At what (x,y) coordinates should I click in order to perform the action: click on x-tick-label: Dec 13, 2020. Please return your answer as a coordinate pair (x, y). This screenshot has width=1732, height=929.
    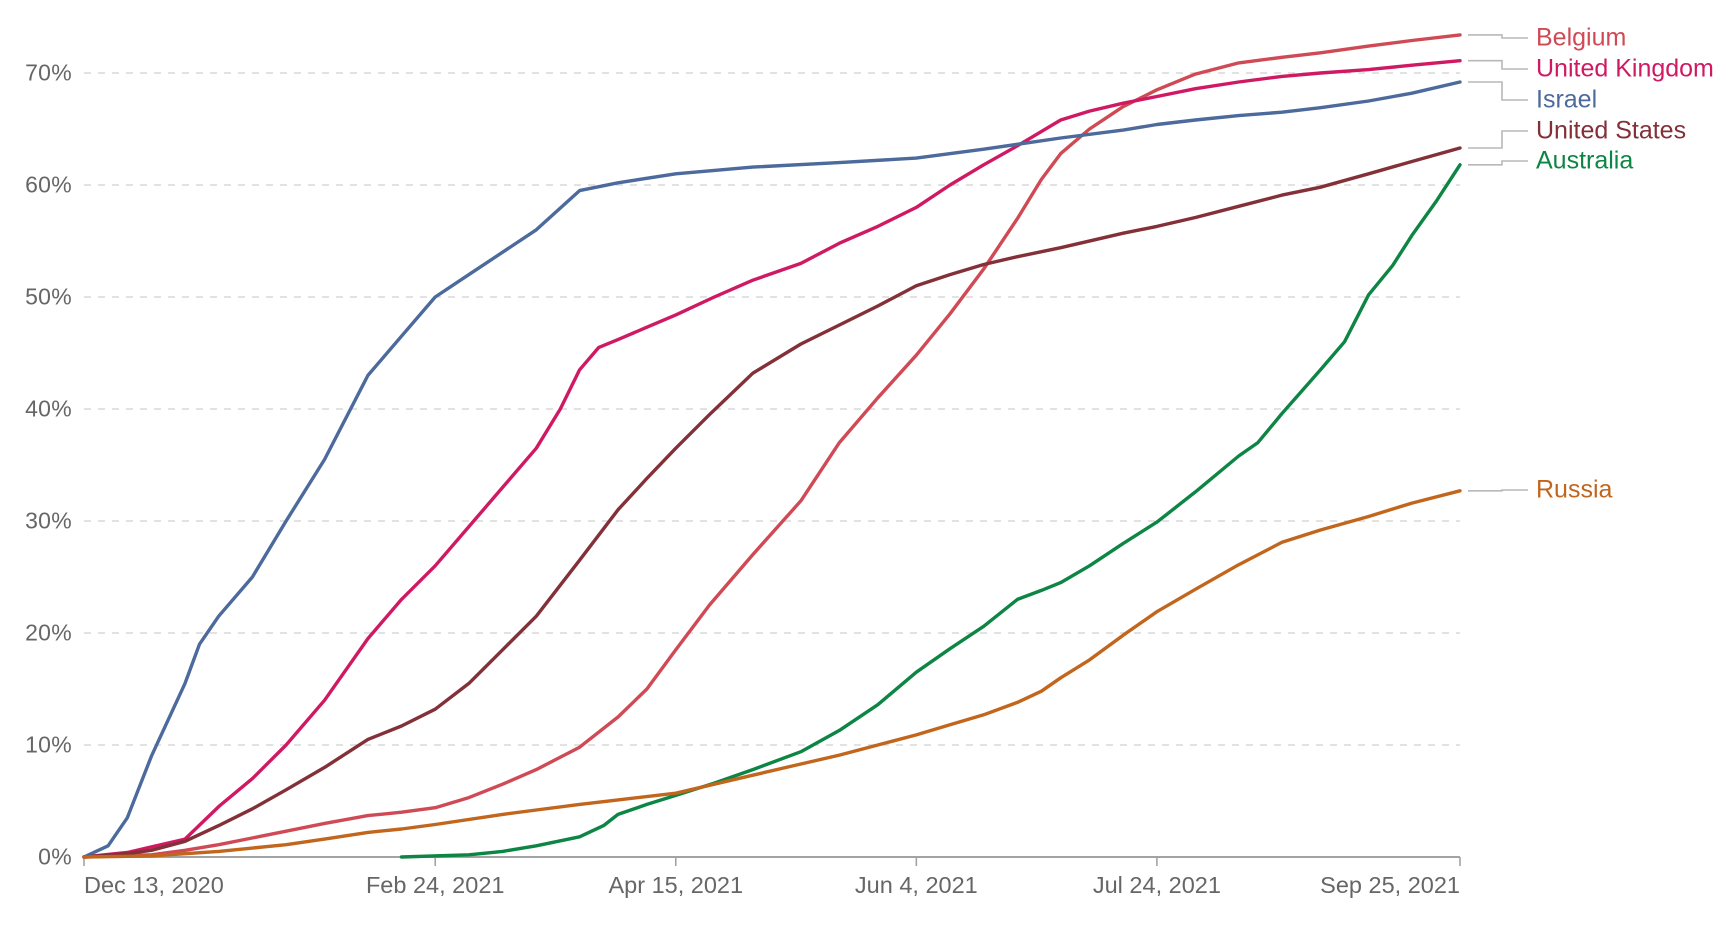
    Looking at the image, I should click on (154, 885).